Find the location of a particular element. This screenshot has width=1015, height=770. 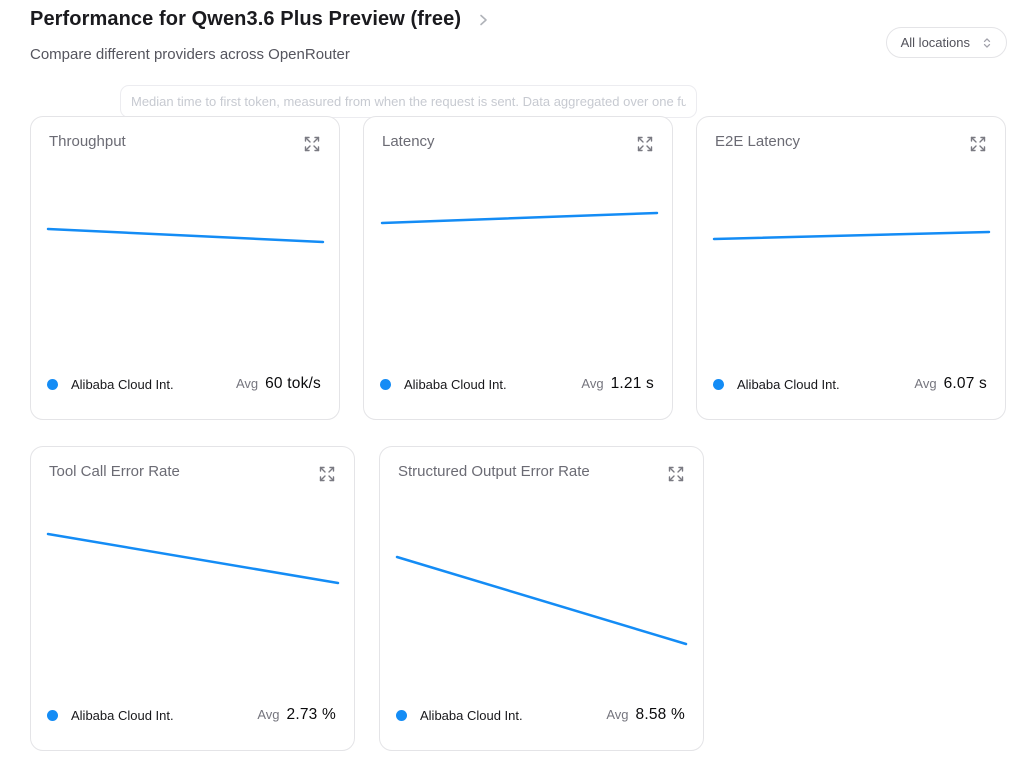

chevron-right-icon is located at coordinates (483, 20).